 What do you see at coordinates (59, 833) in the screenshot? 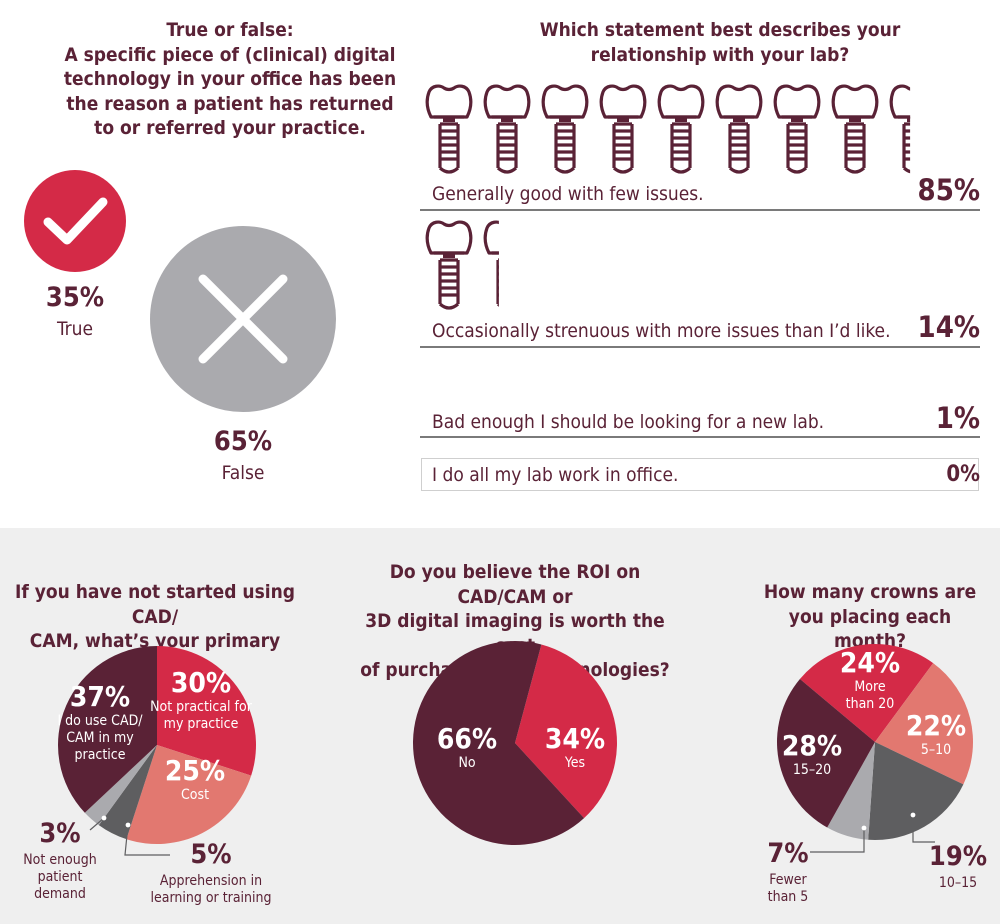
I see `slice-pct-label: 3%` at bounding box center [59, 833].